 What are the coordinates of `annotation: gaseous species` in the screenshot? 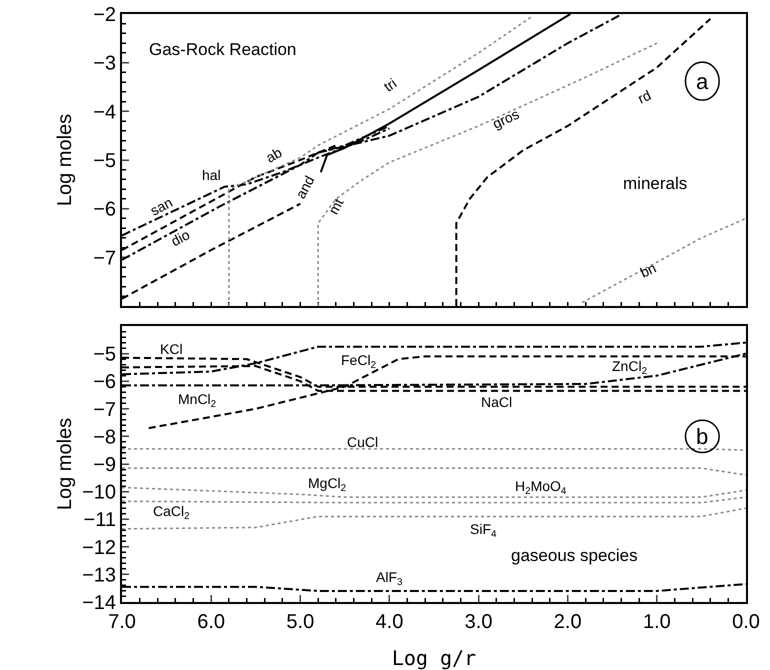 It's located at (574, 555).